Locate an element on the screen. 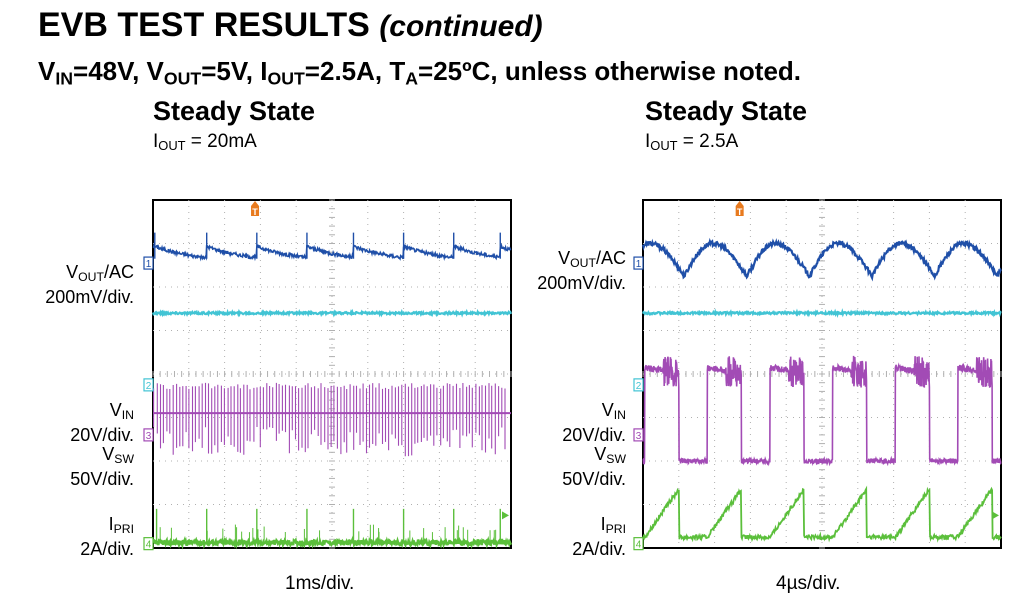  panel2-ipri-label: IPRI 2A/div. is located at coordinates (599, 537).